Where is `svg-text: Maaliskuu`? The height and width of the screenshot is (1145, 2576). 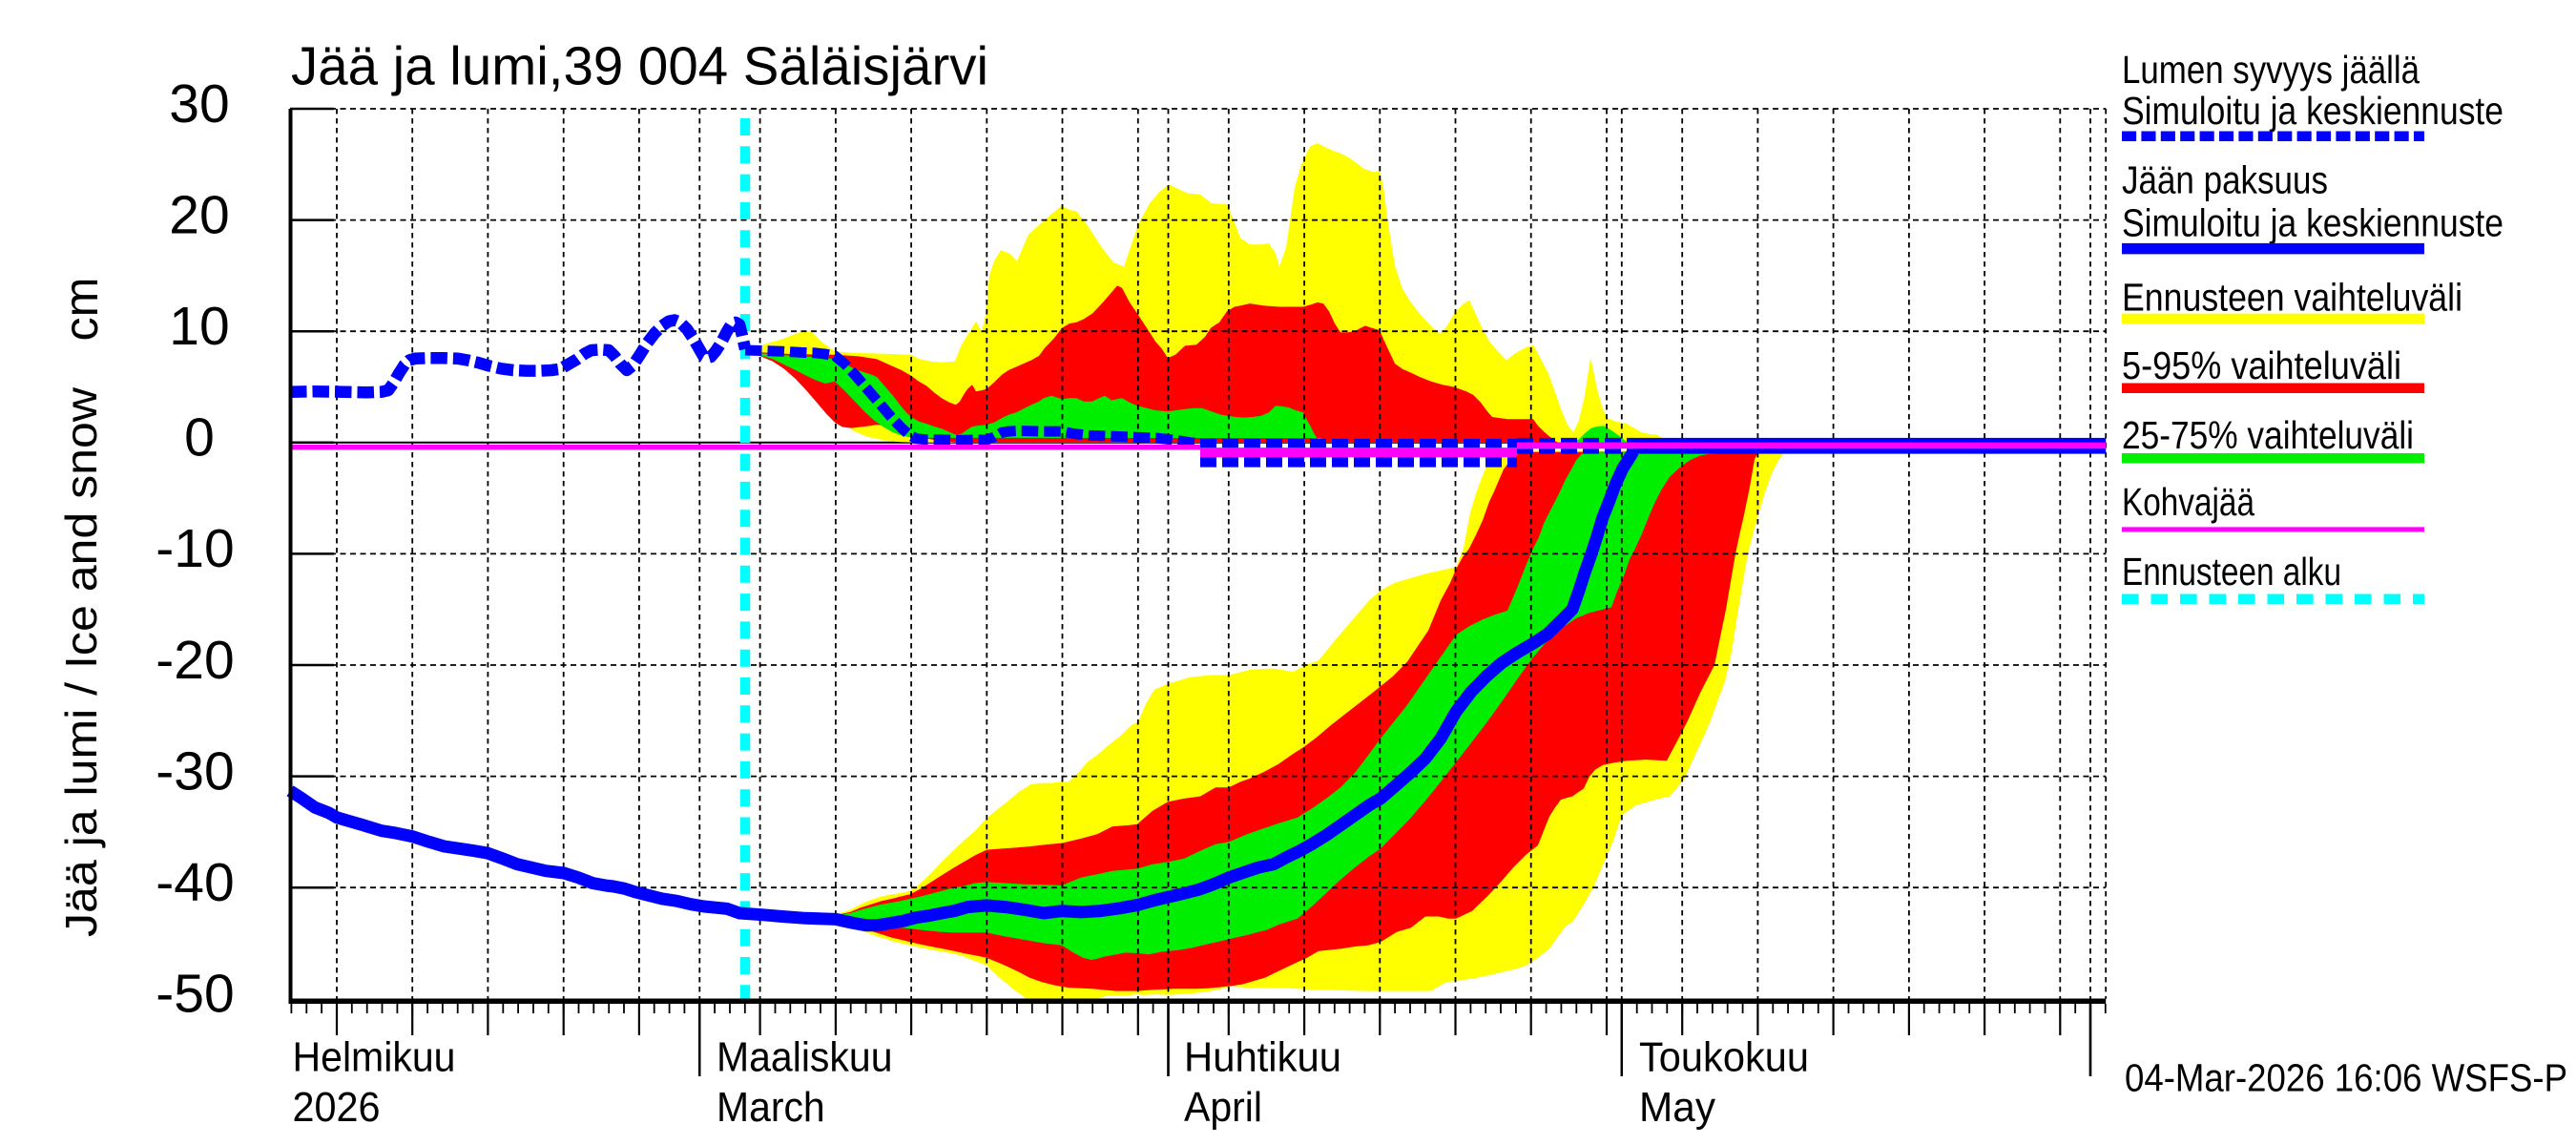 svg-text: Maaliskuu is located at coordinates (805, 1057).